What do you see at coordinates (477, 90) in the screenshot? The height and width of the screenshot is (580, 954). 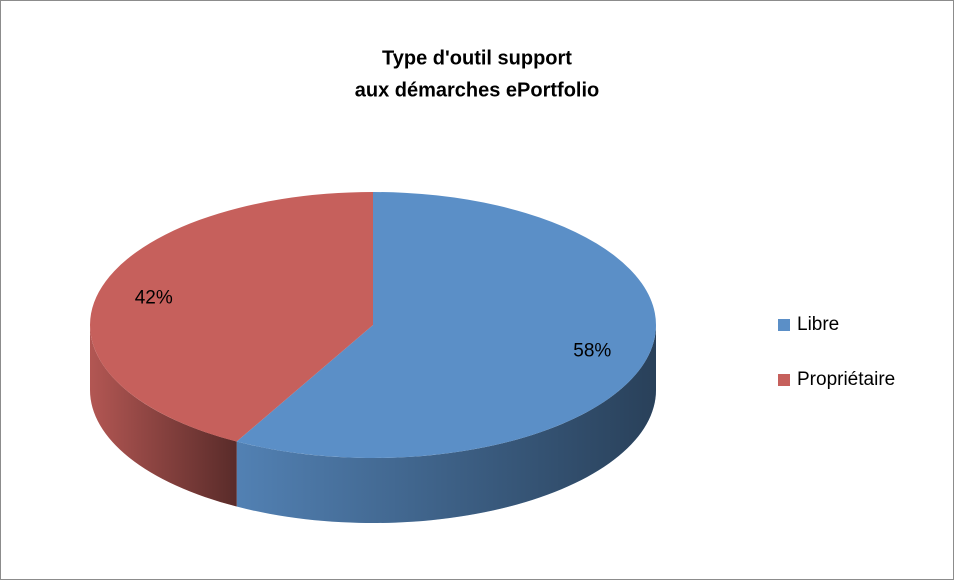 I see `chart-title: aux démarches ePortfolio` at bounding box center [477, 90].